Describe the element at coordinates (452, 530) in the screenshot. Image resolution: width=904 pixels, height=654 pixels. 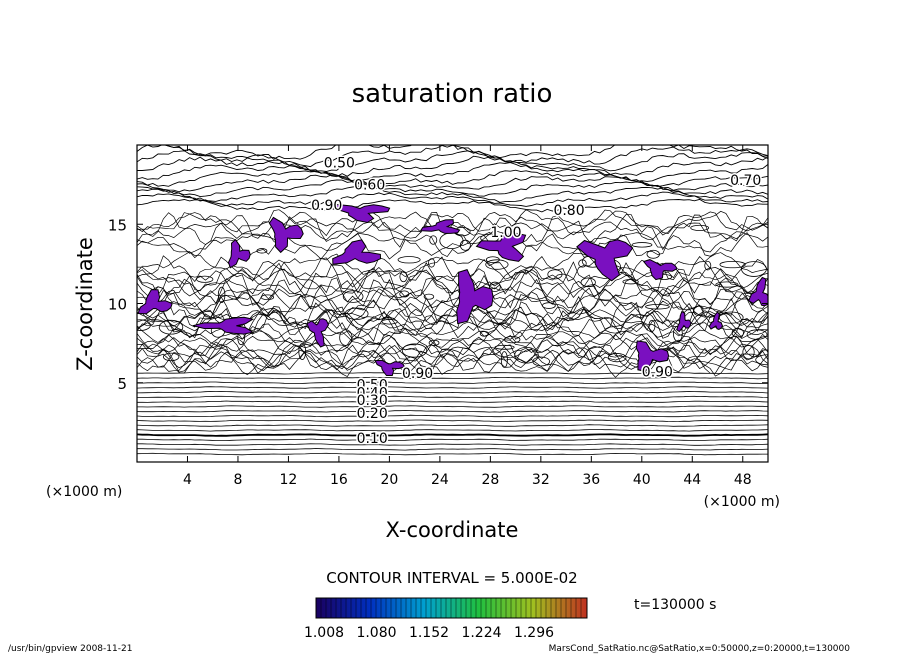
I see `x-axis-label: X-coordinate` at that location.